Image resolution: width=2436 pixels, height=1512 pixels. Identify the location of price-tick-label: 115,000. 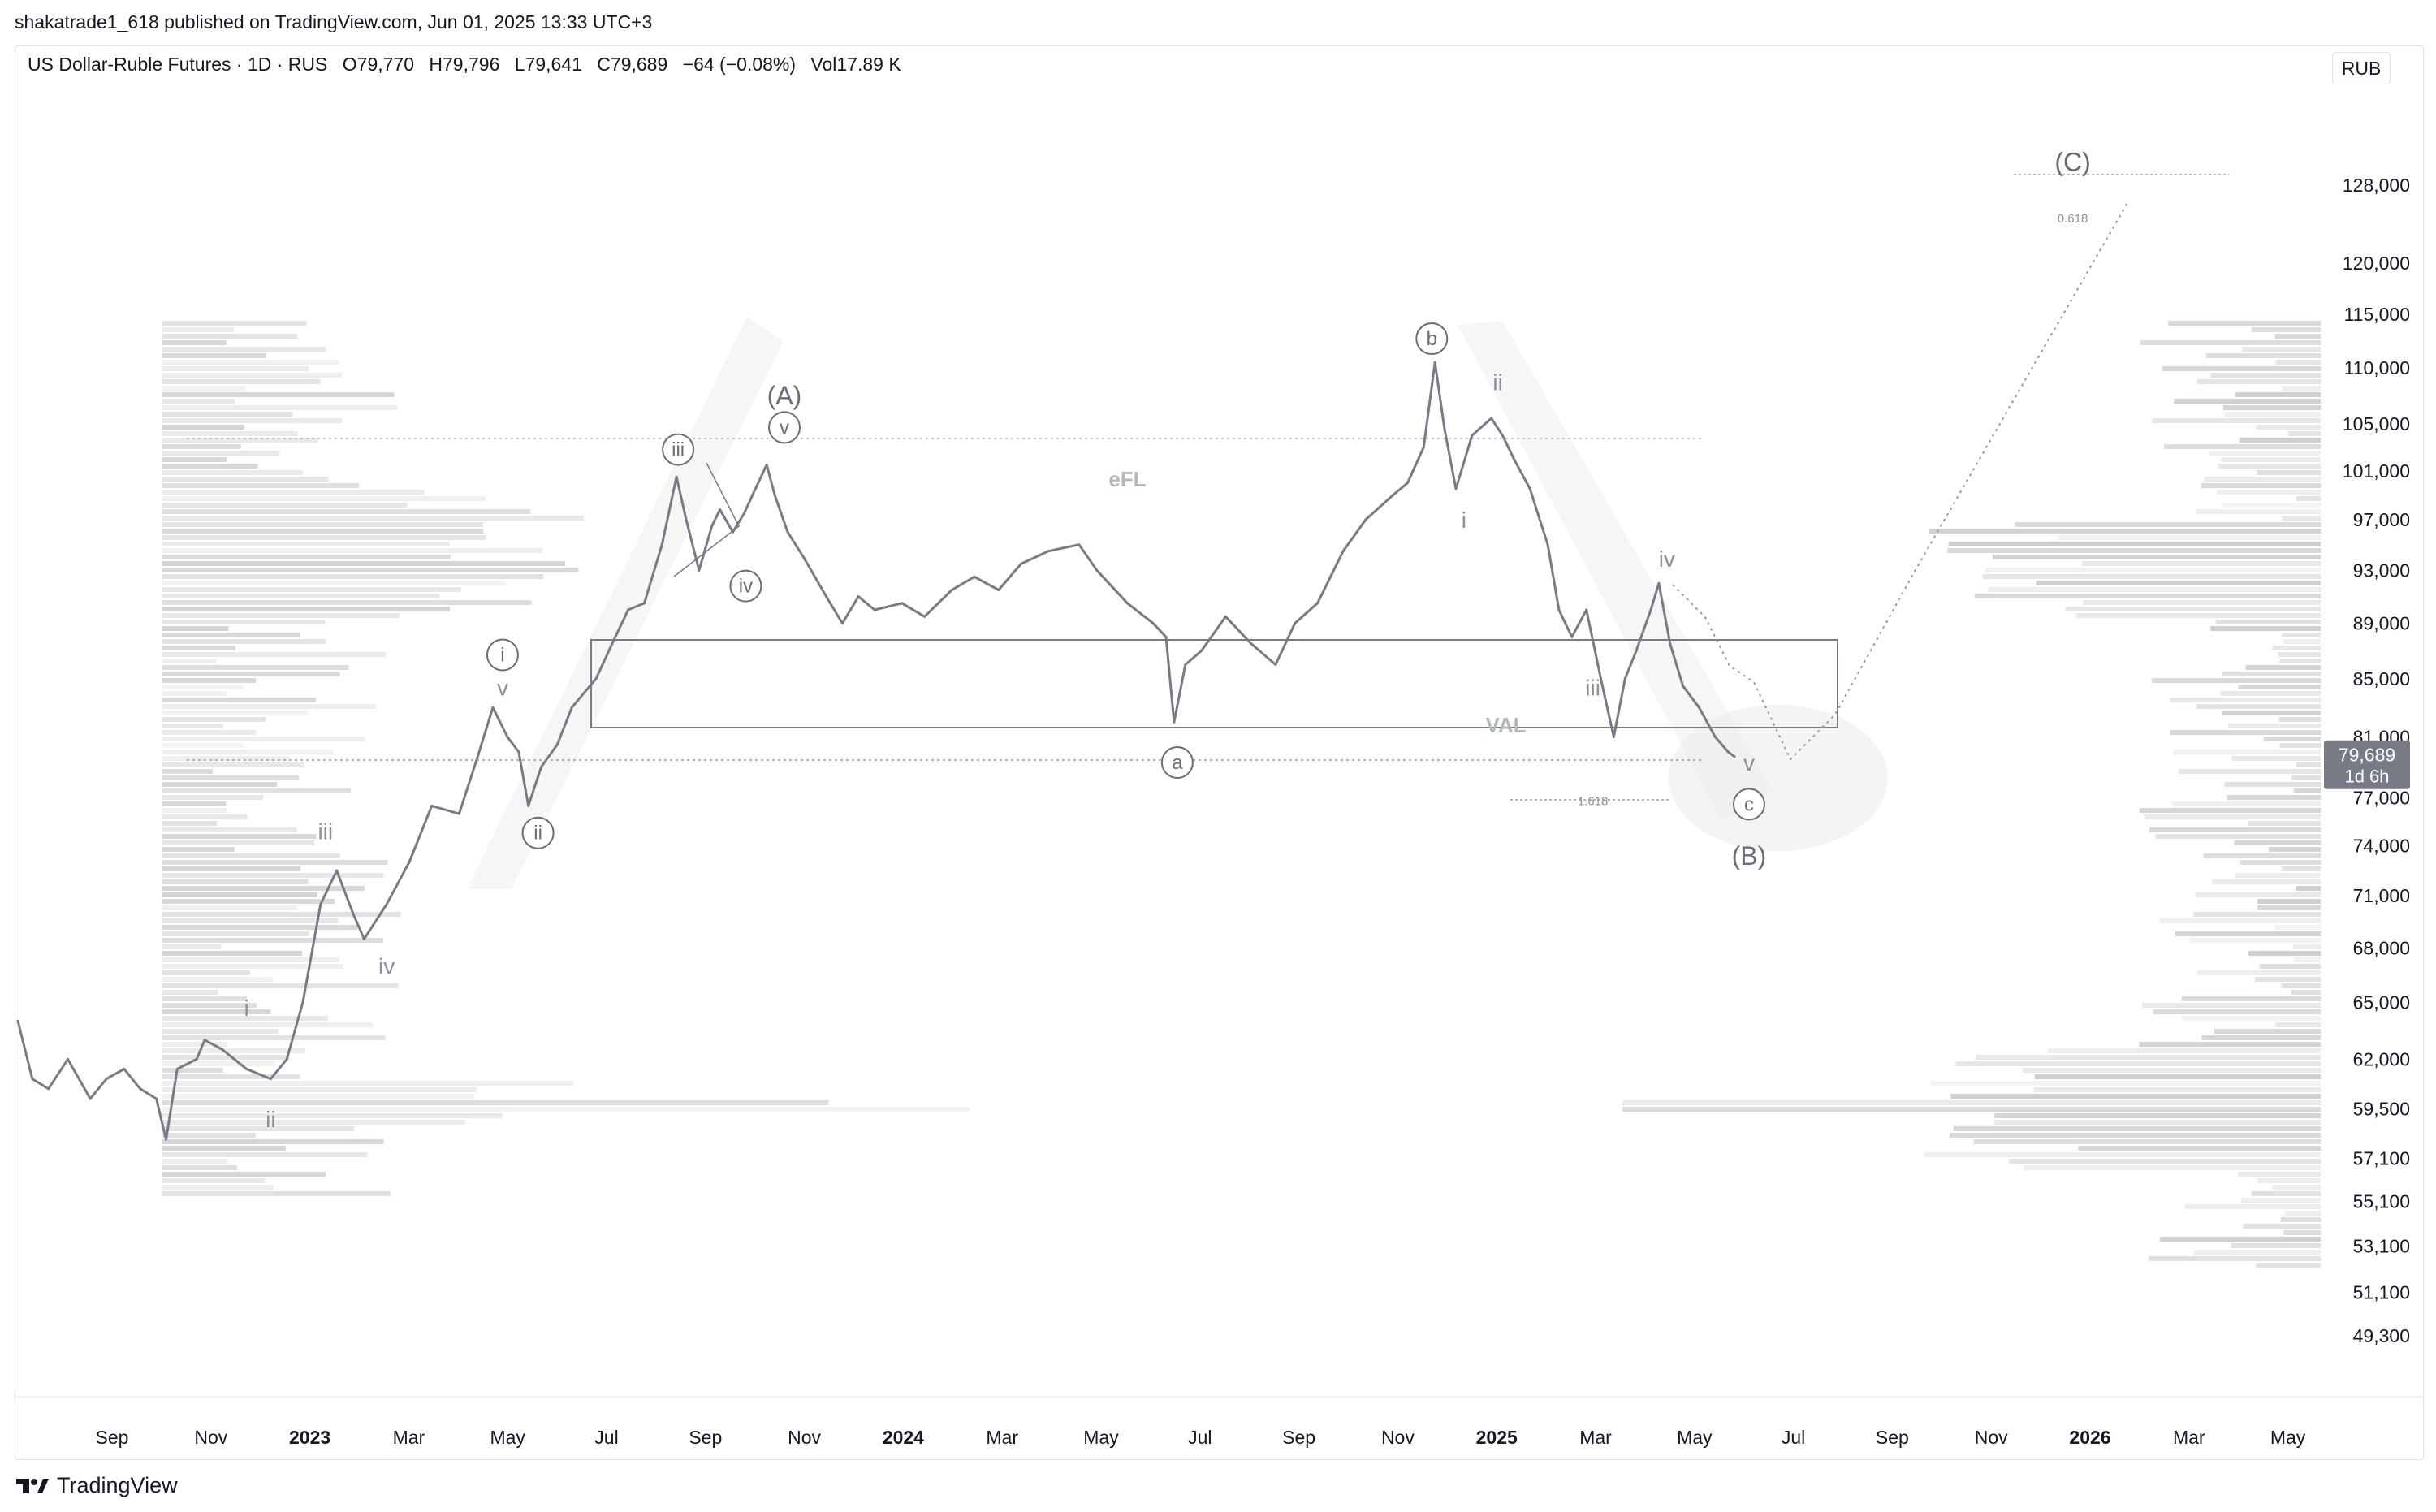
(2377, 314).